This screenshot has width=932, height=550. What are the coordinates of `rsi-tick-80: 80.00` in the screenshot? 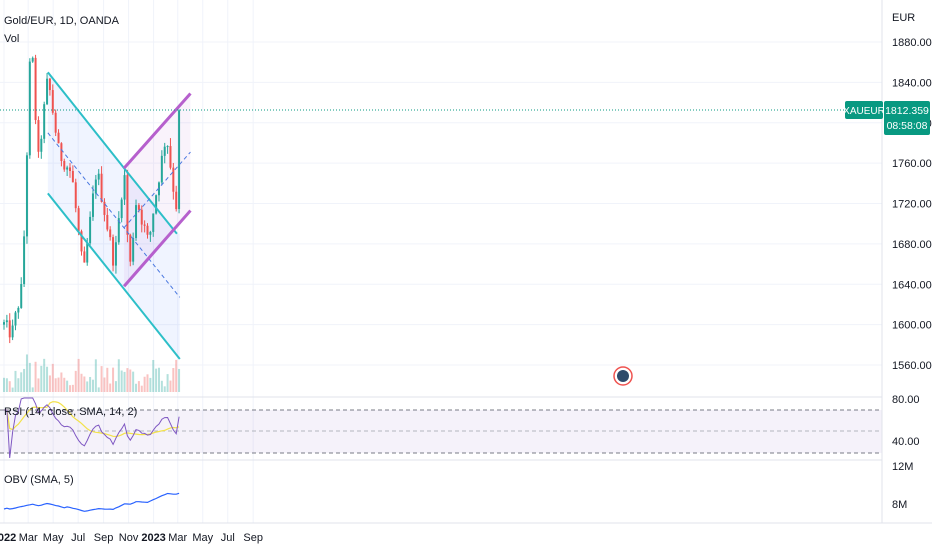 It's located at (906, 400).